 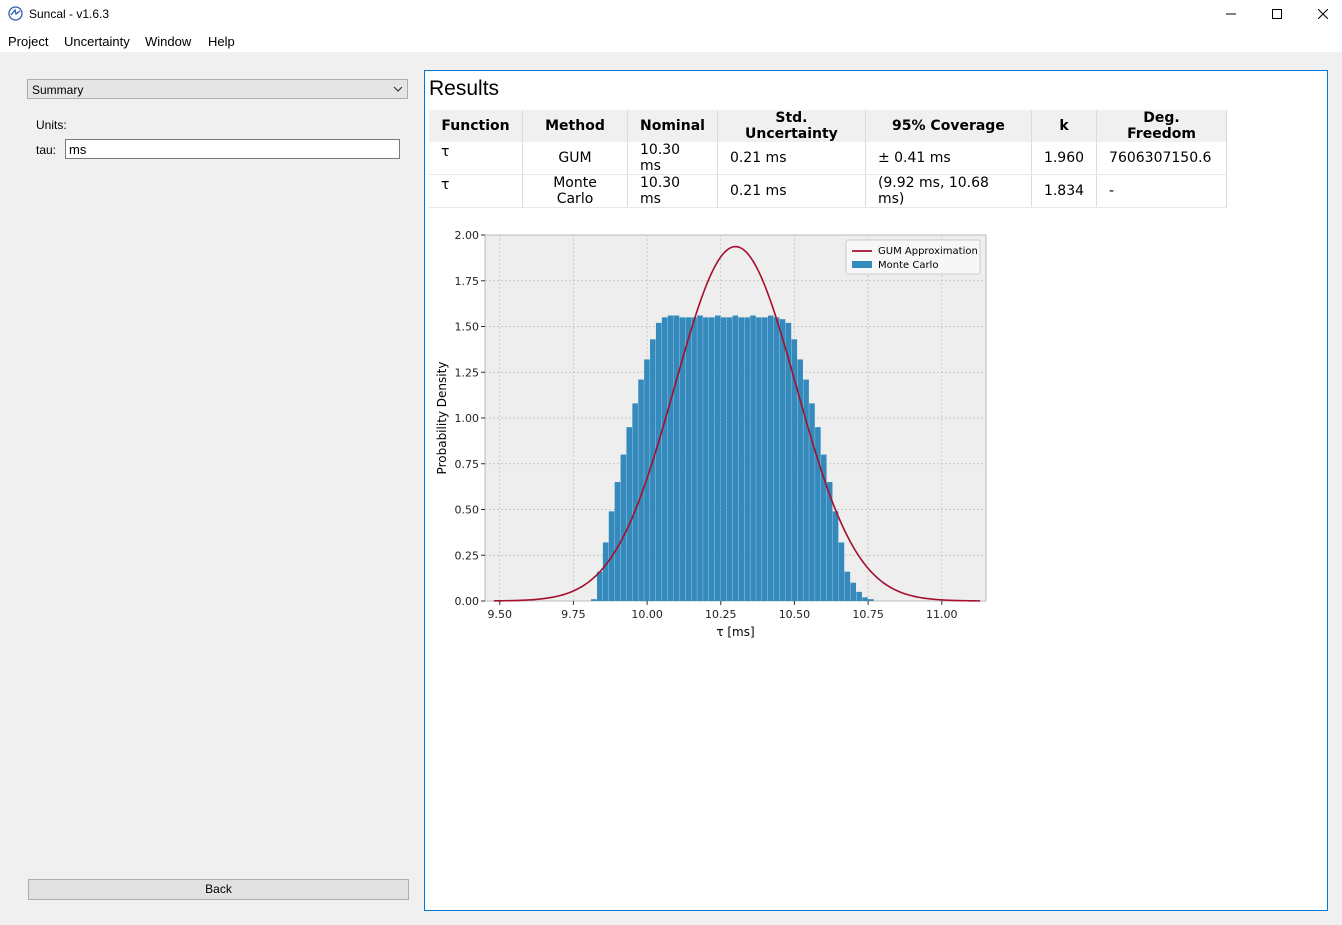 I want to click on menu-help: Help, so click(x=221, y=41).